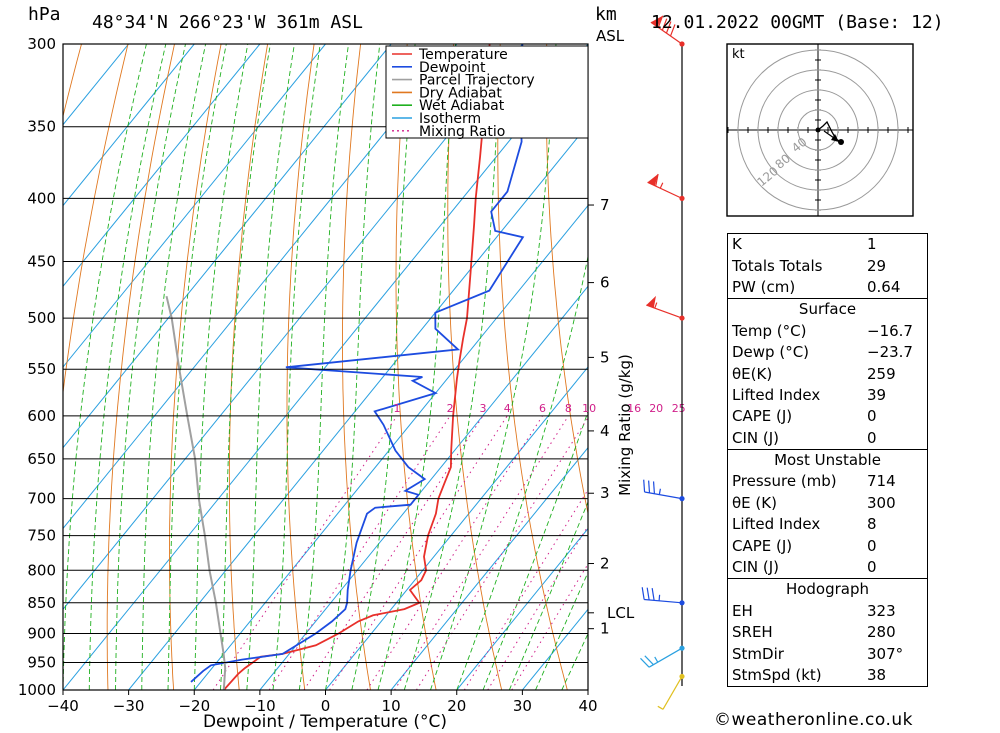  What do you see at coordinates (540, 408) in the screenshot?
I see `mixing-ratio-labels: 1 2 3 4 6 8 10 16 20 25` at bounding box center [540, 408].